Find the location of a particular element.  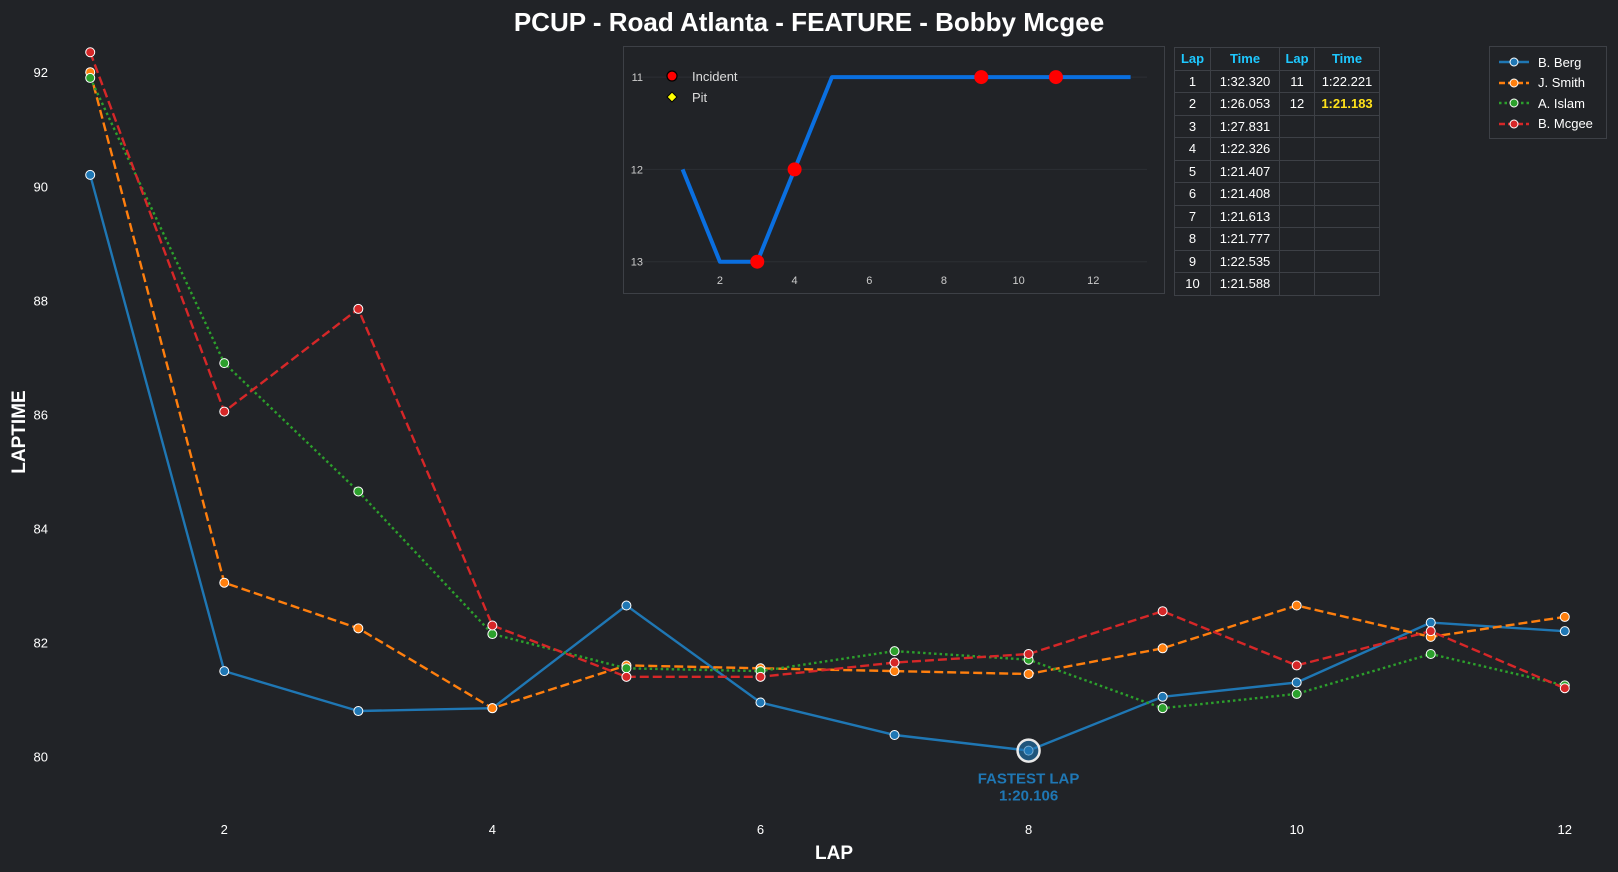

lap-time-cell: 1:22.535 is located at coordinates (1245, 261).